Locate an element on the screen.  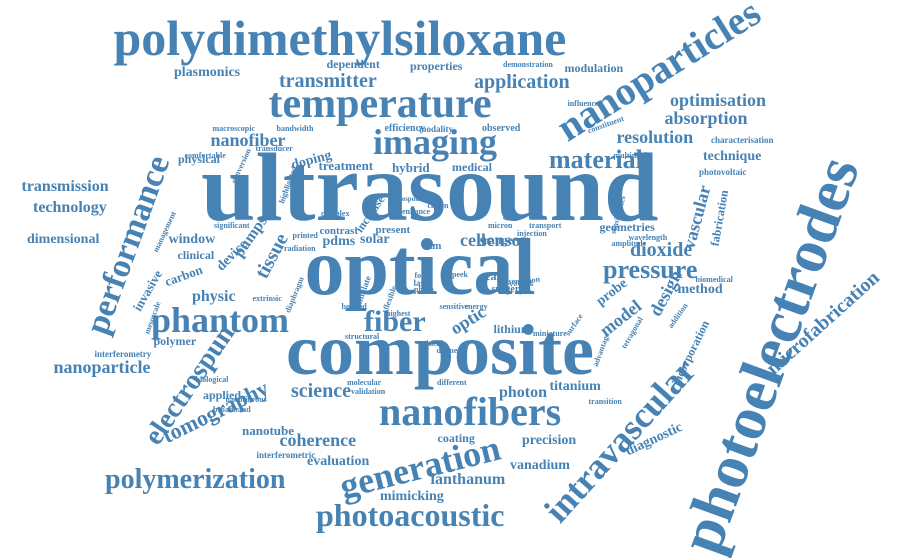
word-critical: critical is located at coordinates (431, 343).